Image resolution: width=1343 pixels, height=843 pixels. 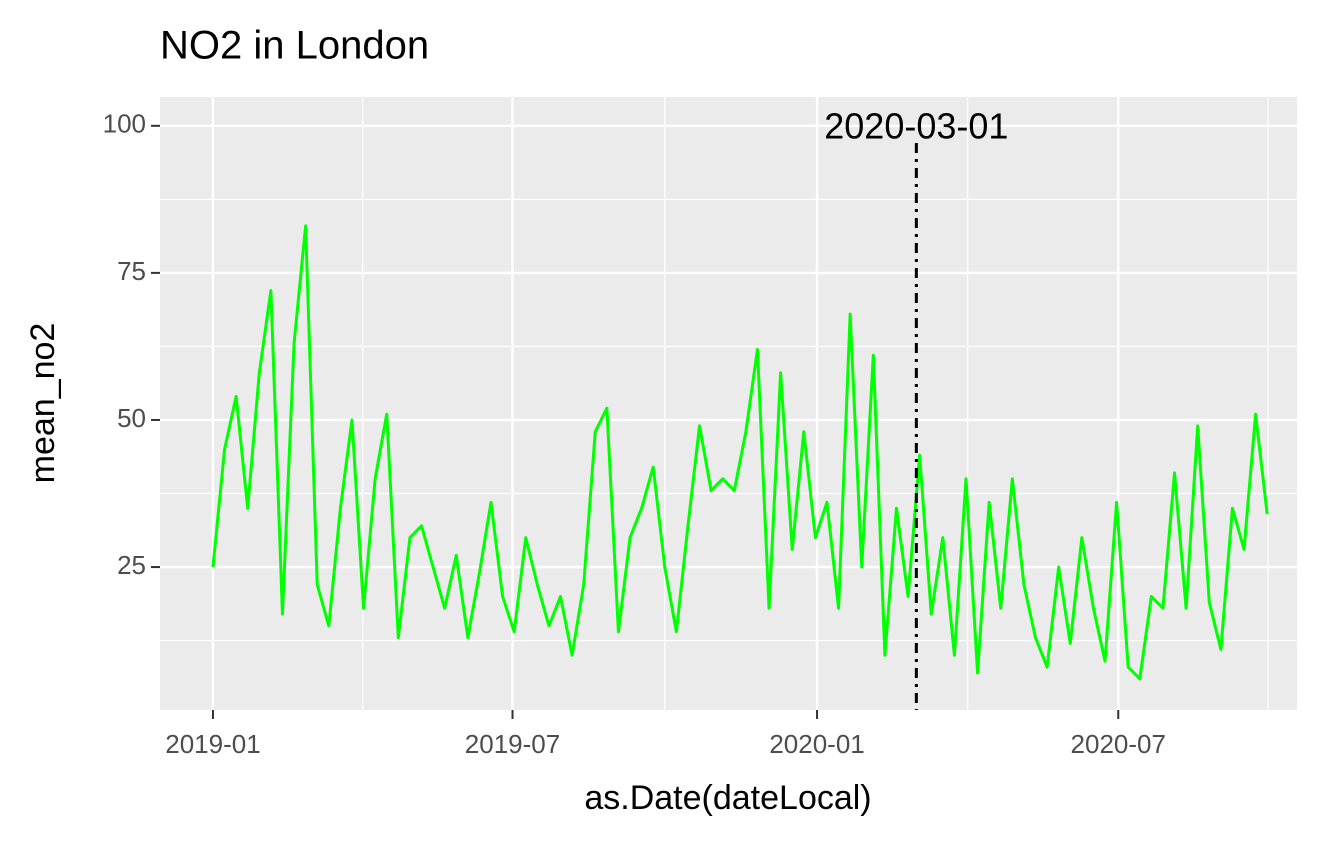 What do you see at coordinates (816, 744) in the screenshot?
I see `x-tick-label: 2020-01` at bounding box center [816, 744].